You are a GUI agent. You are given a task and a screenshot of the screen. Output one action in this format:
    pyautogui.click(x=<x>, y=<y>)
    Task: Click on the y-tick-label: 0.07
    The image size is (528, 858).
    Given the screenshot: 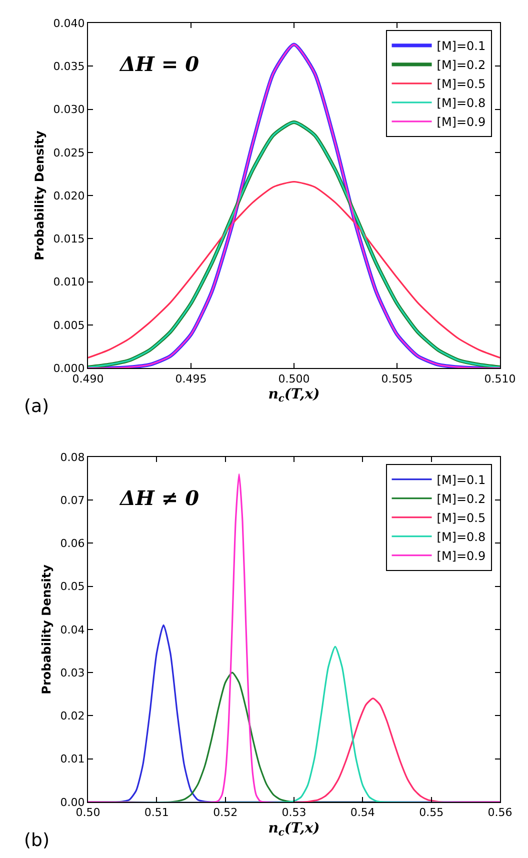 What is the action you would take?
    pyautogui.click(x=72, y=500)
    